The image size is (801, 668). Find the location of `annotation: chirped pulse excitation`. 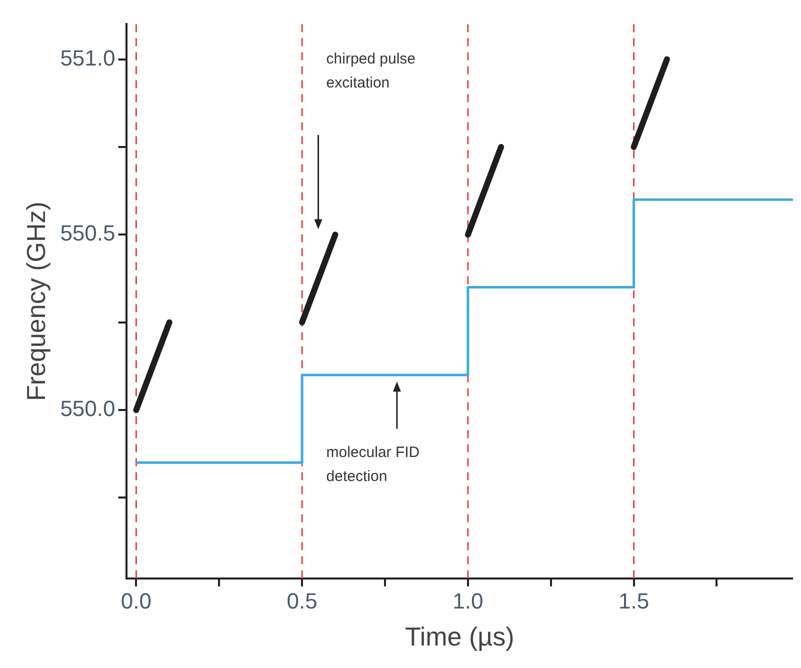

annotation: chirped pulse excitation is located at coordinates (371, 71).